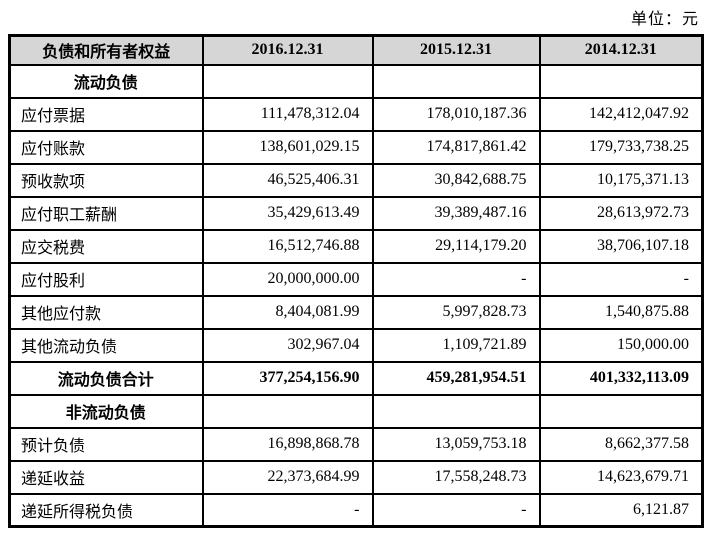 Image resolution: width=709 pixels, height=553 pixels. Describe the element at coordinates (621, 444) in the screenshot. I see `value-cell: 8,662,377.58` at that location.